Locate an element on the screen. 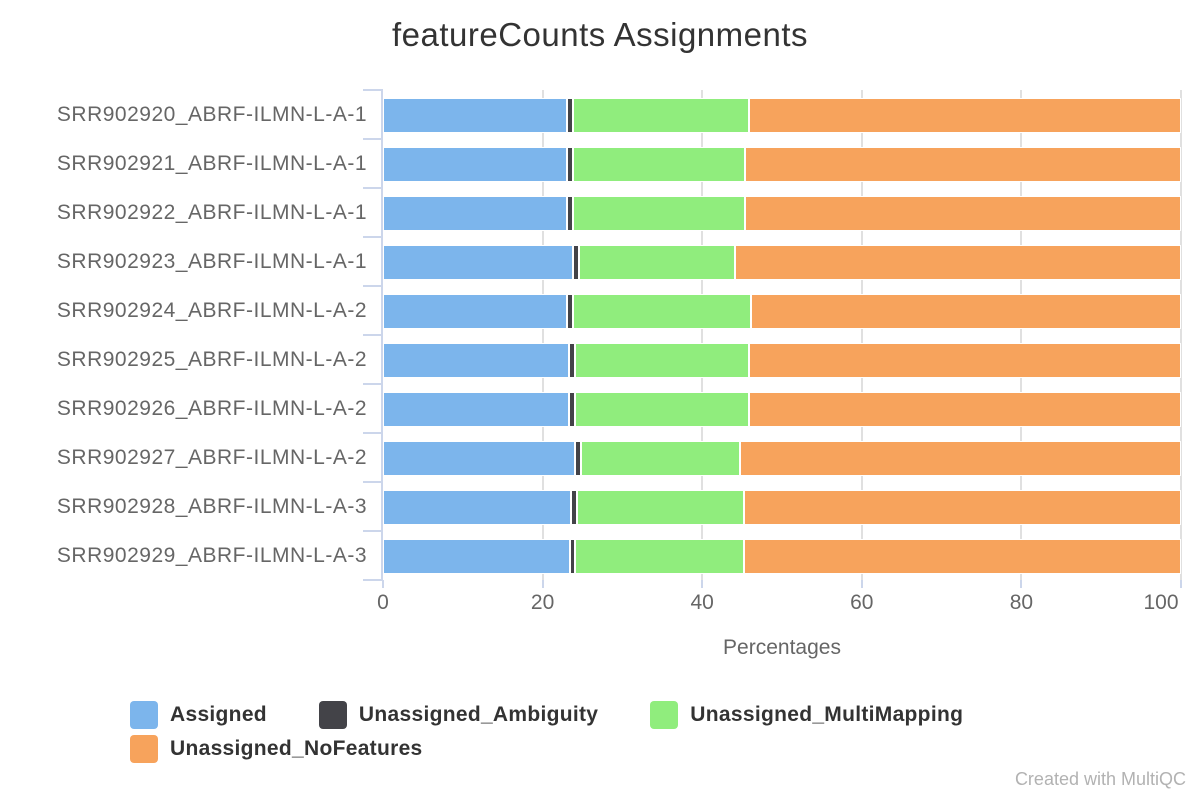  legend-item-unassigned_multimapping: Unassigned_MultiMapping is located at coordinates (806, 715).